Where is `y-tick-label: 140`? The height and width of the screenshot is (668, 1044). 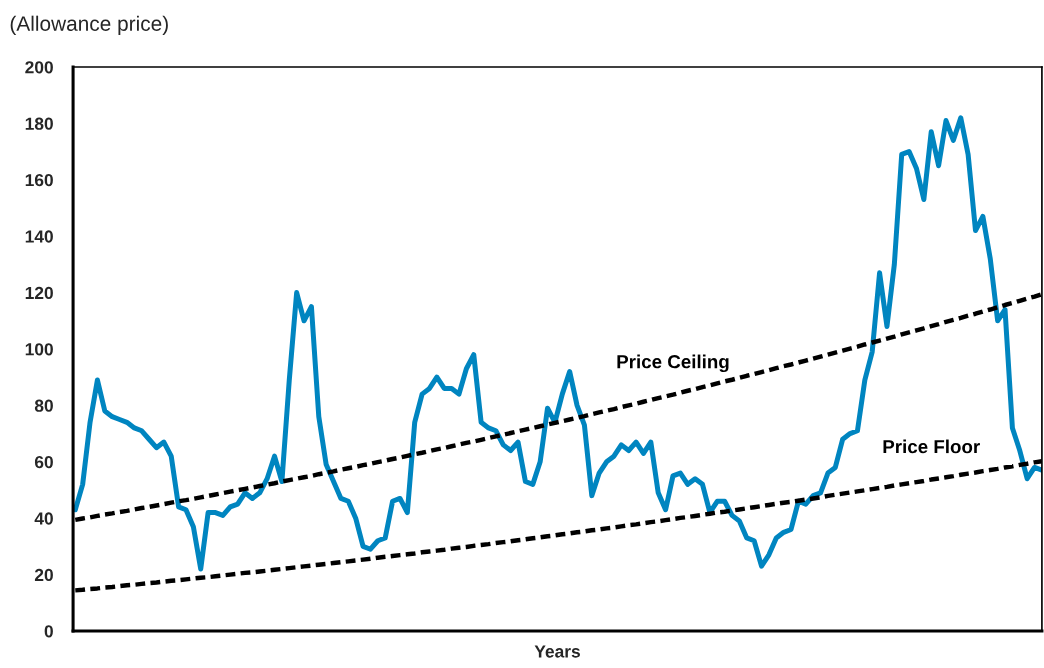
y-tick-label: 140 is located at coordinates (39, 236).